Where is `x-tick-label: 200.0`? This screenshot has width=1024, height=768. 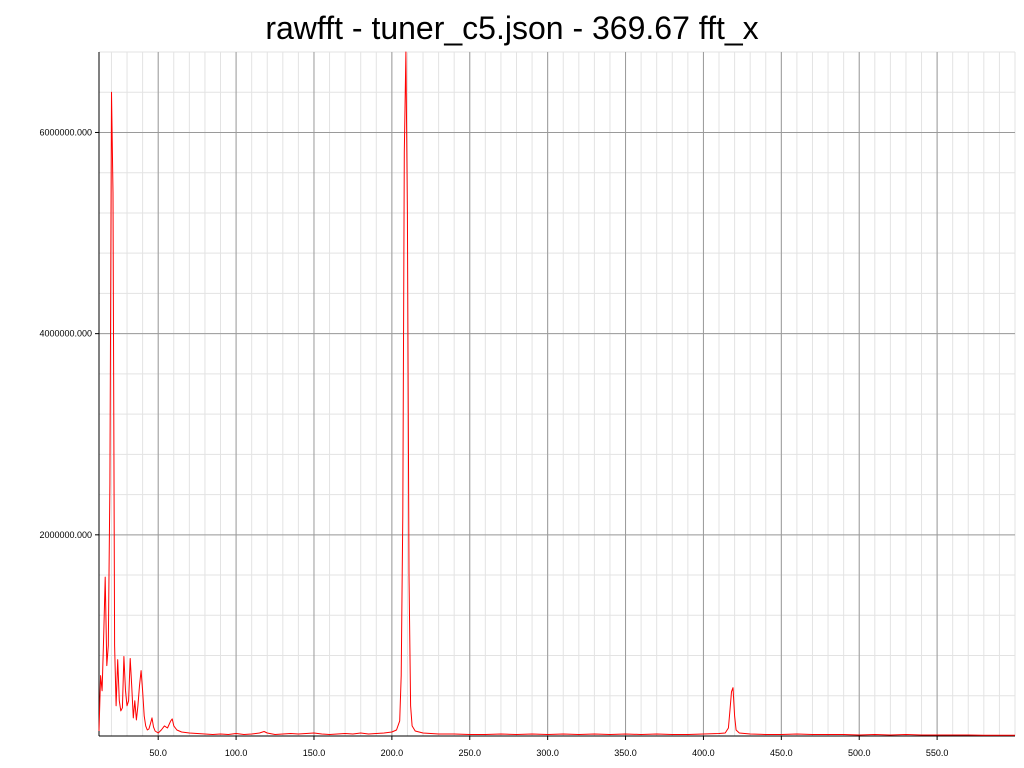 x-tick-label: 200.0 is located at coordinates (392, 753).